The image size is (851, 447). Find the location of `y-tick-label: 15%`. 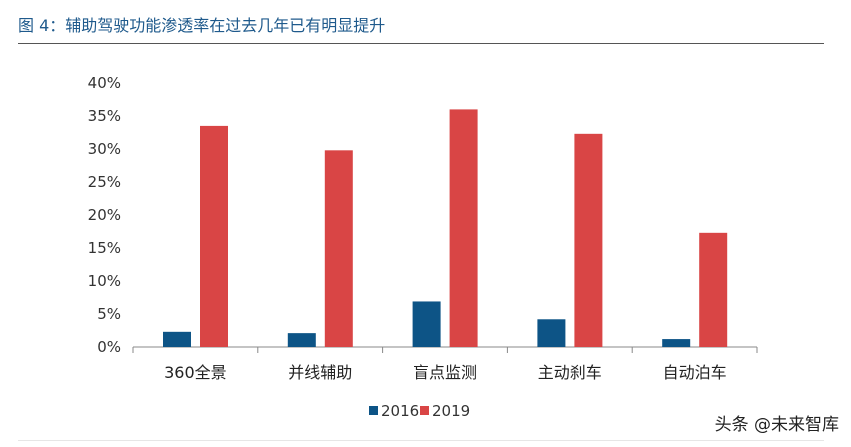

y-tick-label: 15% is located at coordinates (104, 248).